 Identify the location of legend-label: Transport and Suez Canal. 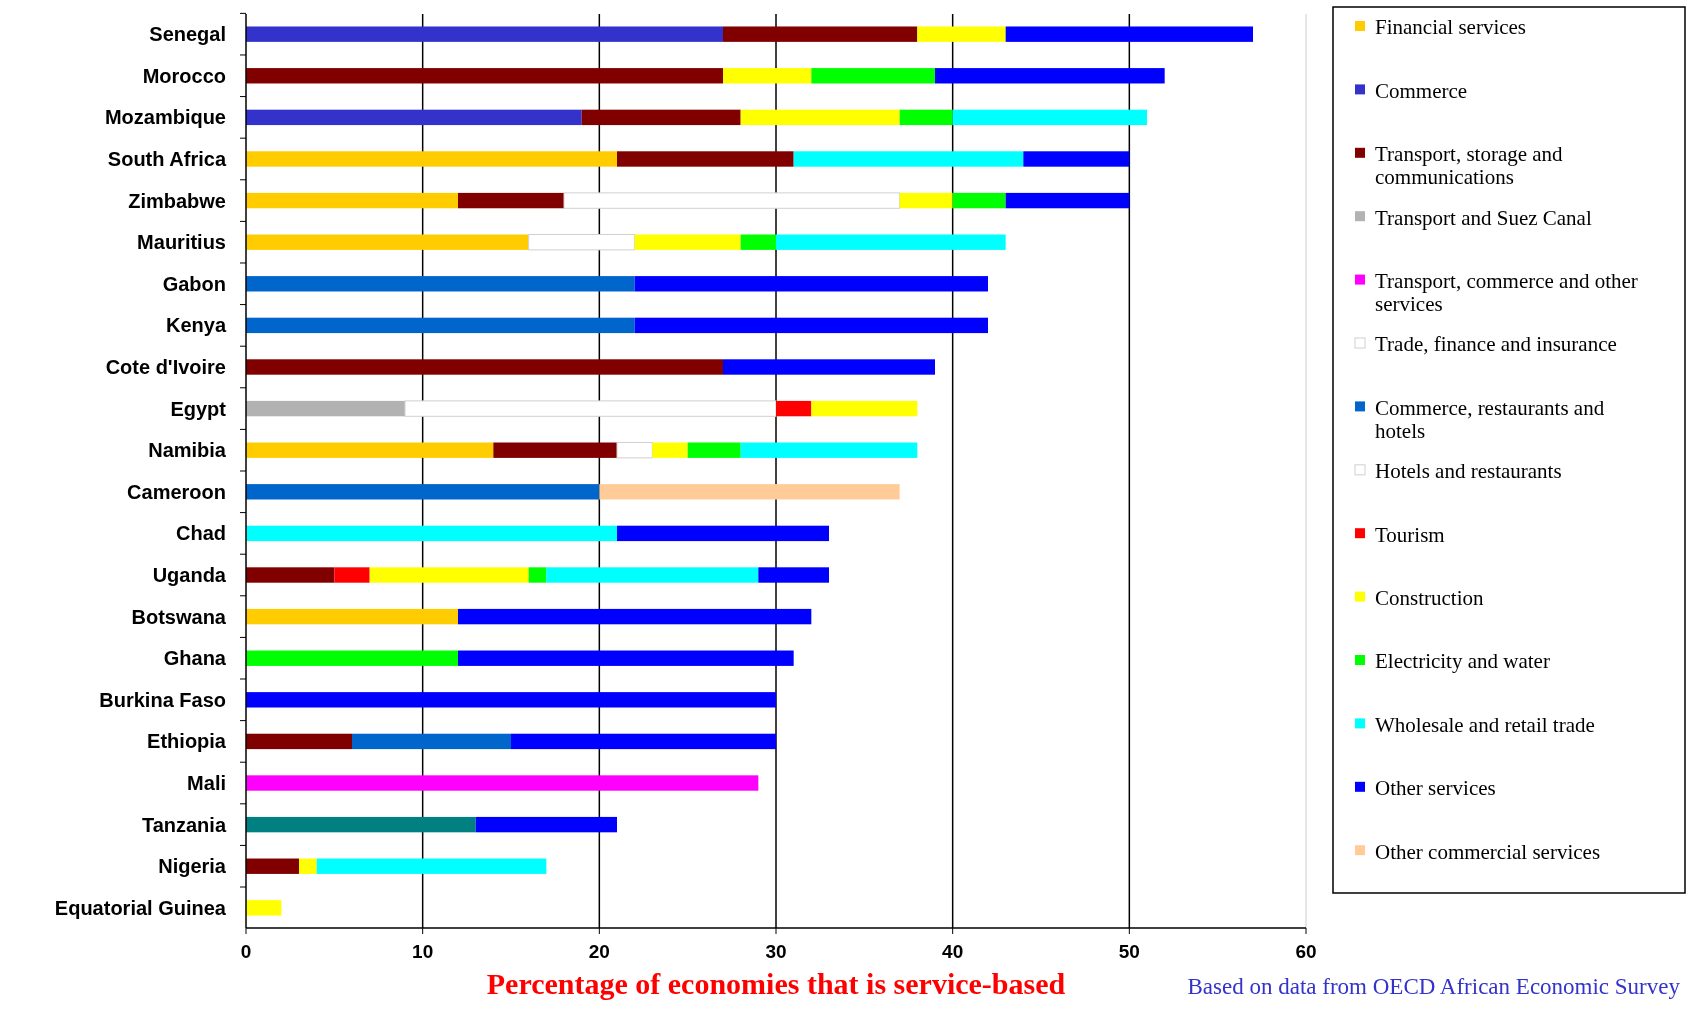
(1483, 217).